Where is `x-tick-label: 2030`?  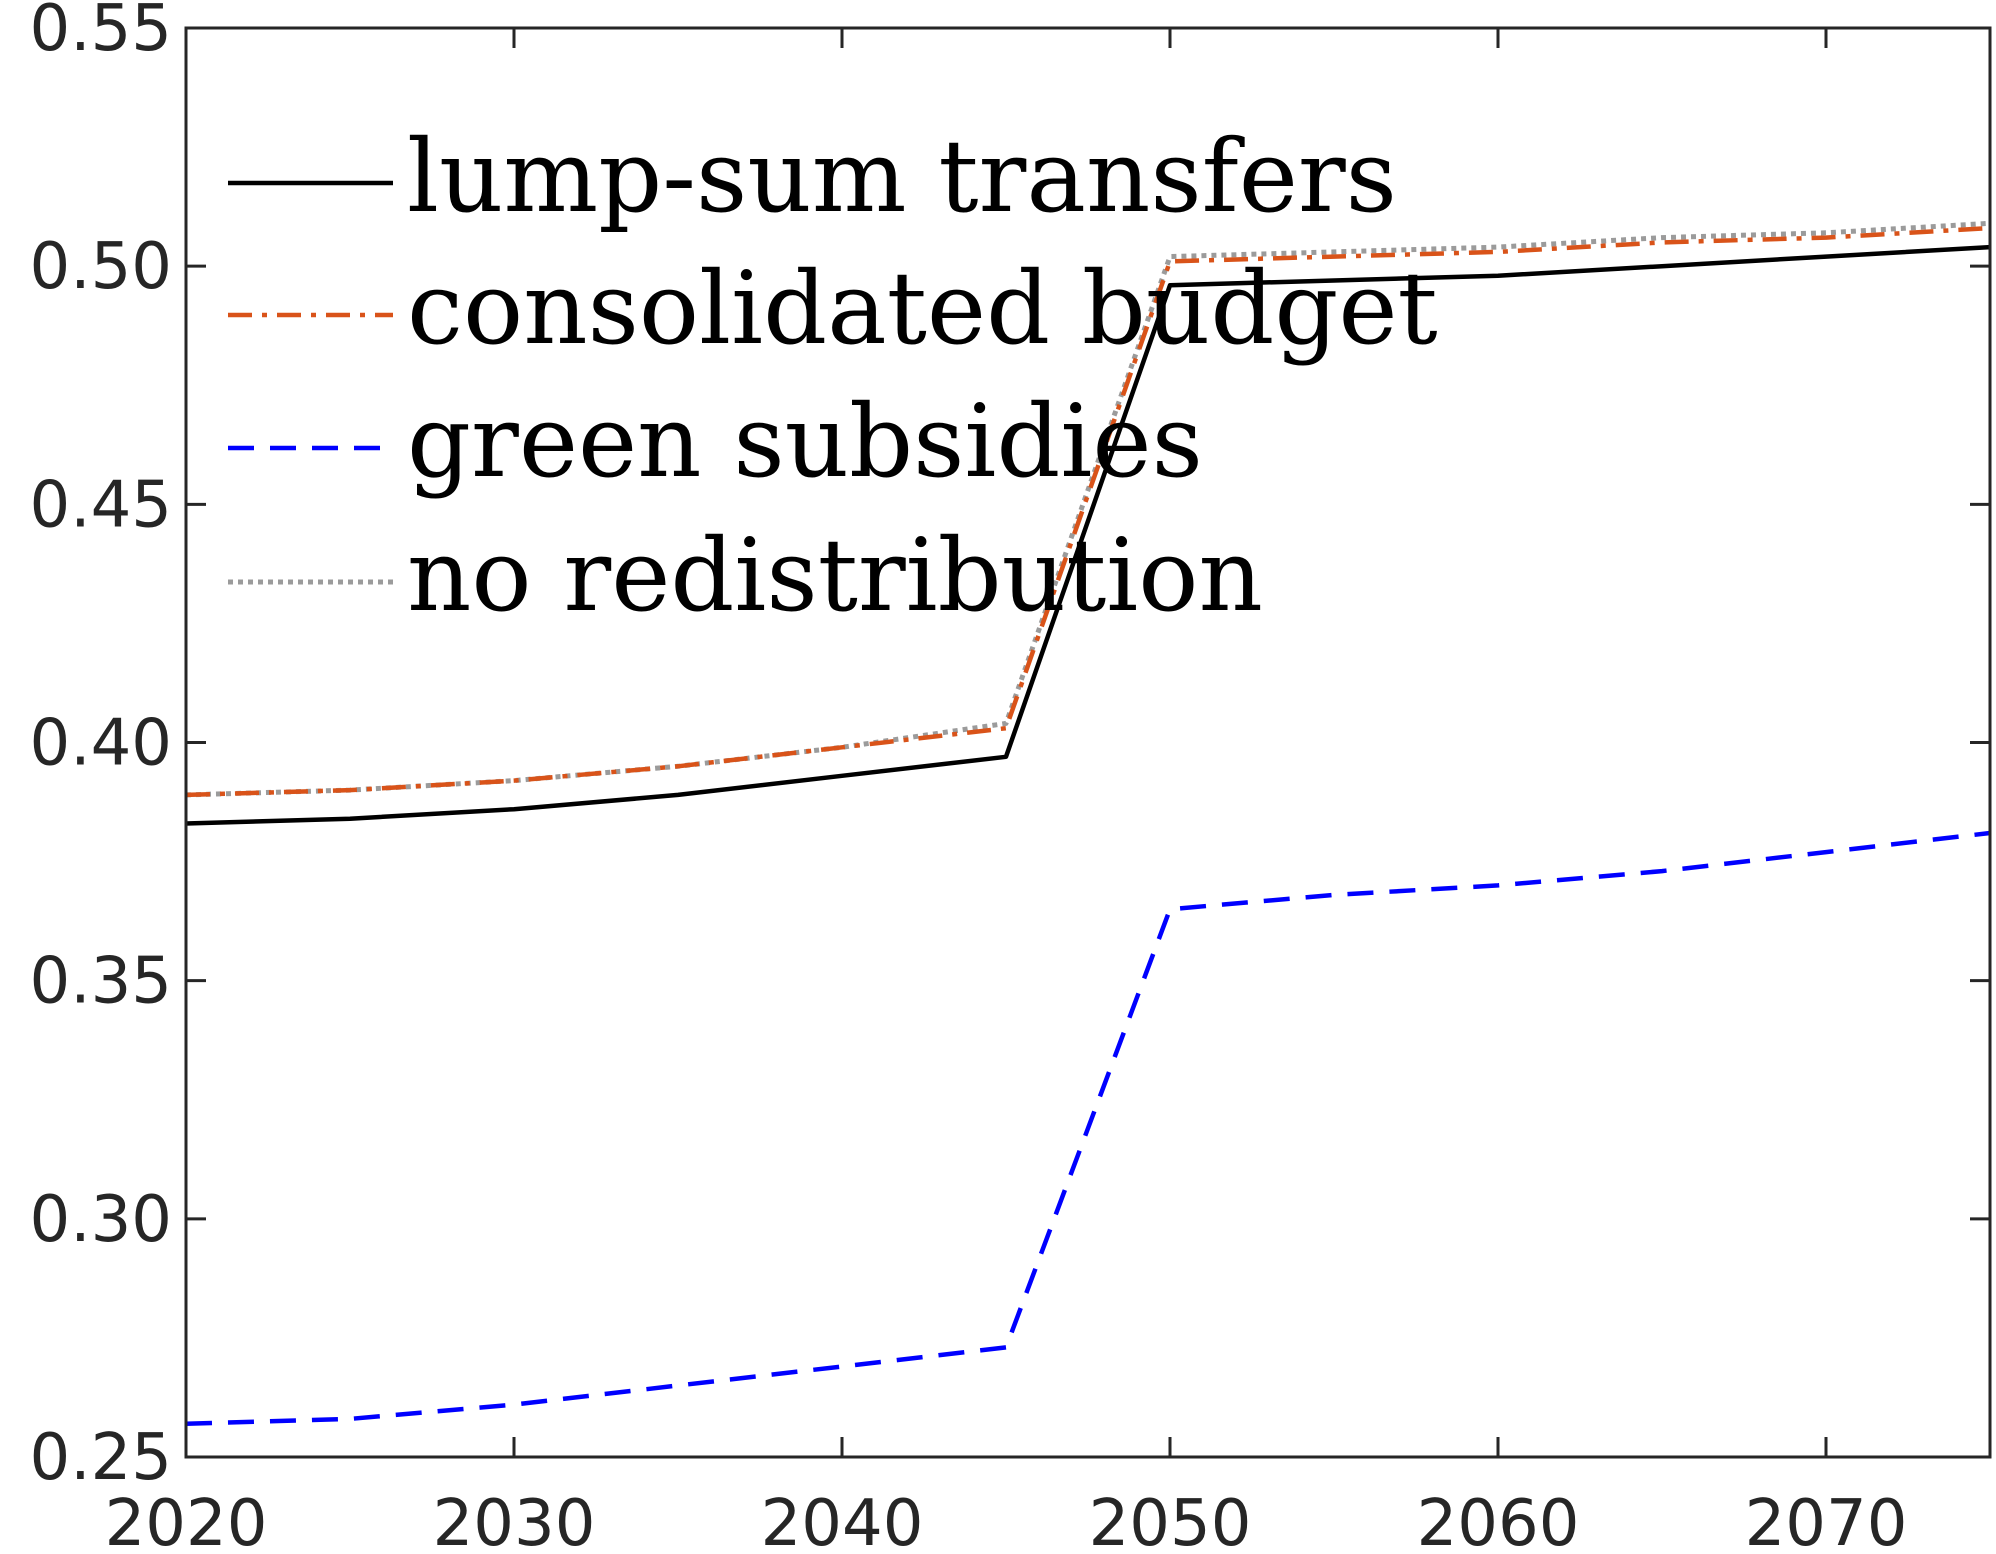 x-tick-label: 2030 is located at coordinates (514, 1520).